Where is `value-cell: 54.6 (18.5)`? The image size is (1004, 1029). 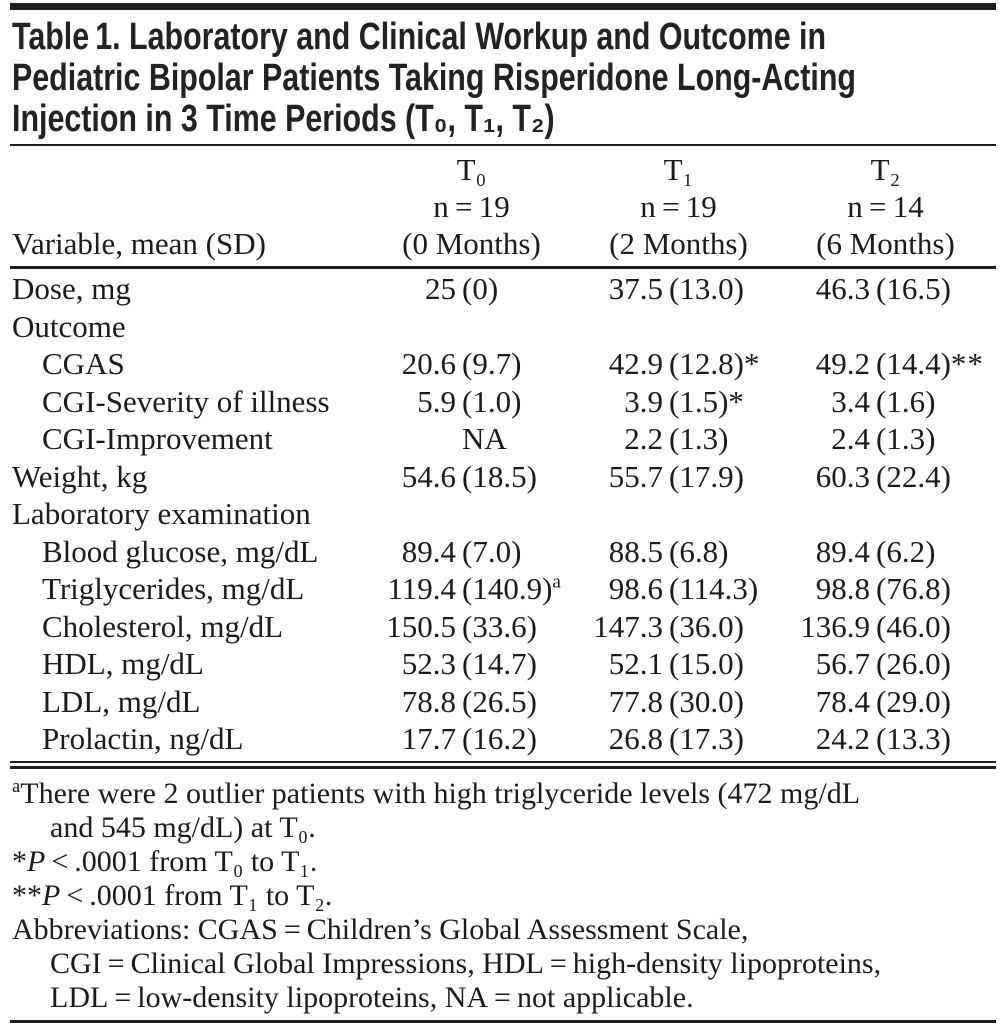
value-cell: 54.6 (18.5) is located at coordinates (471, 477).